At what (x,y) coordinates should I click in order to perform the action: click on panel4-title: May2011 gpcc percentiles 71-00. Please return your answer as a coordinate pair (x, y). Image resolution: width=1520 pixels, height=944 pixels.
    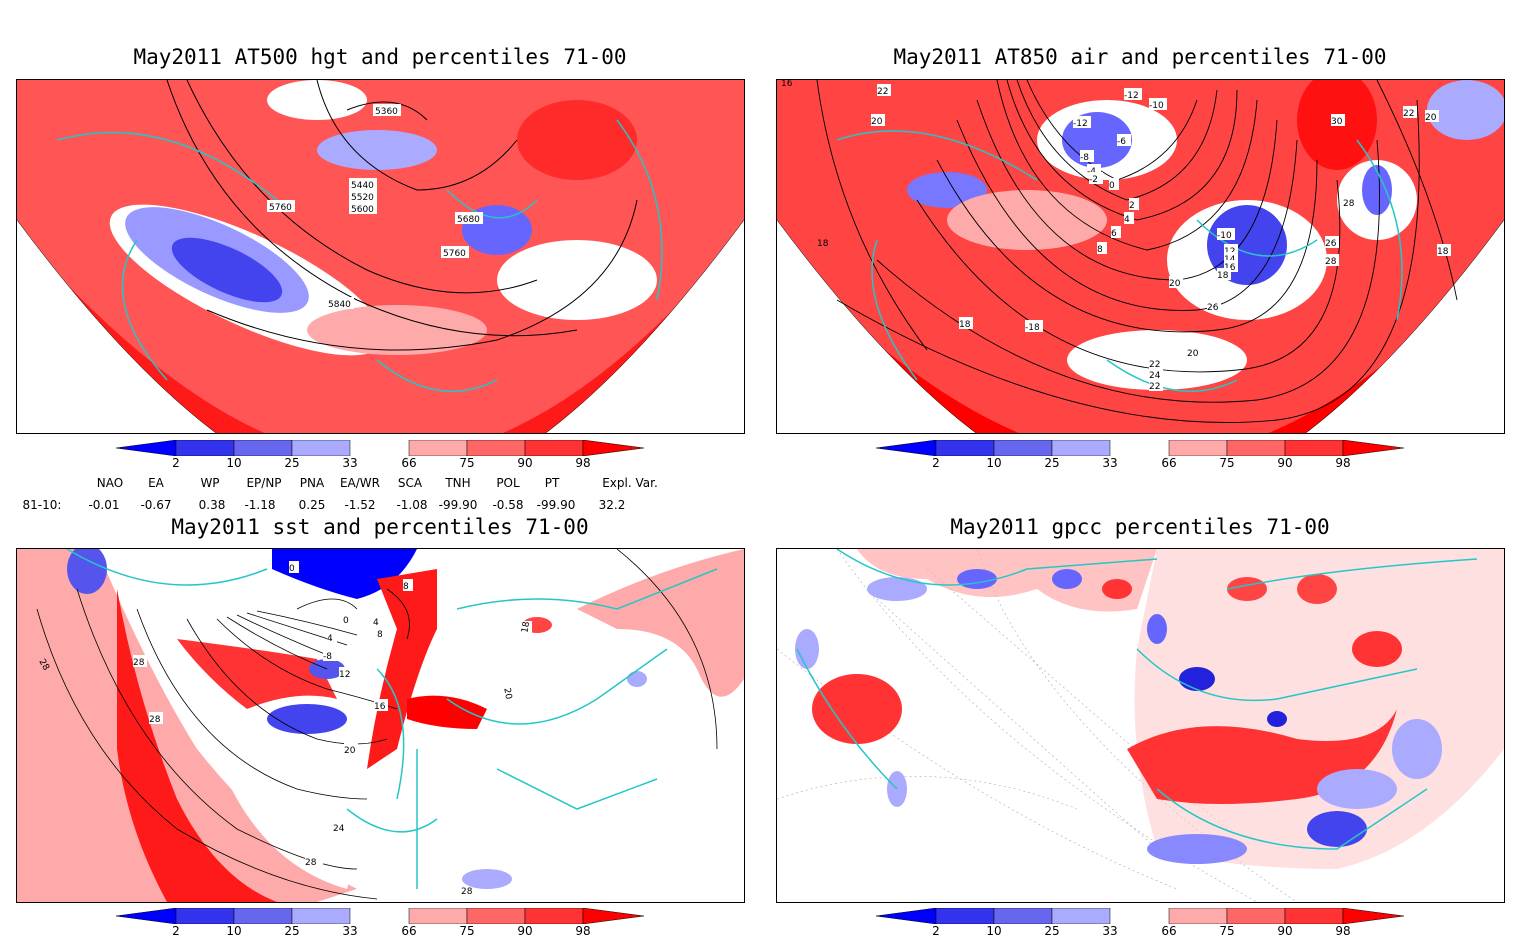
    Looking at the image, I should click on (1140, 527).